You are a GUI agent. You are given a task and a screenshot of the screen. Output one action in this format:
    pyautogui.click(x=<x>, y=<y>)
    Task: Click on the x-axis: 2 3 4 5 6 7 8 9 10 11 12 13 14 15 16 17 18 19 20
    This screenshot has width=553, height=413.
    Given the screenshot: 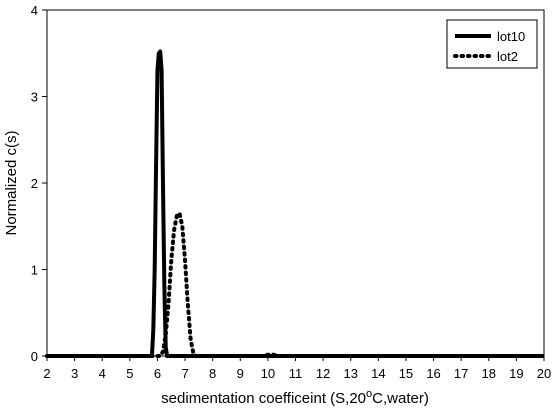 What is the action you would take?
    pyautogui.click(x=297, y=368)
    